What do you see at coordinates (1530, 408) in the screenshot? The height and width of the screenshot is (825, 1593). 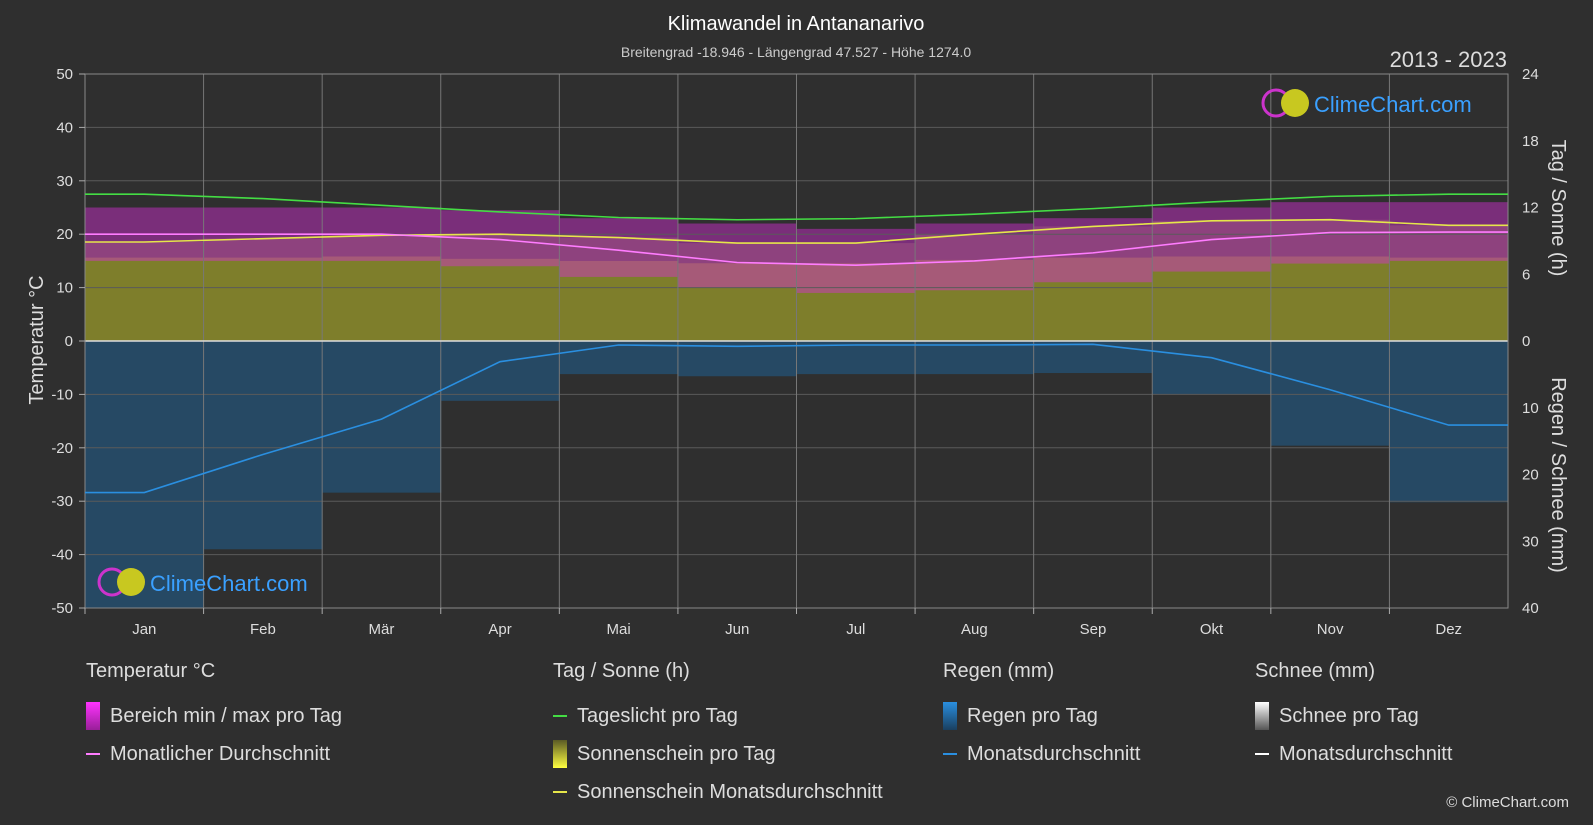 I see `y-tick-right-bottom: 10` at bounding box center [1530, 408].